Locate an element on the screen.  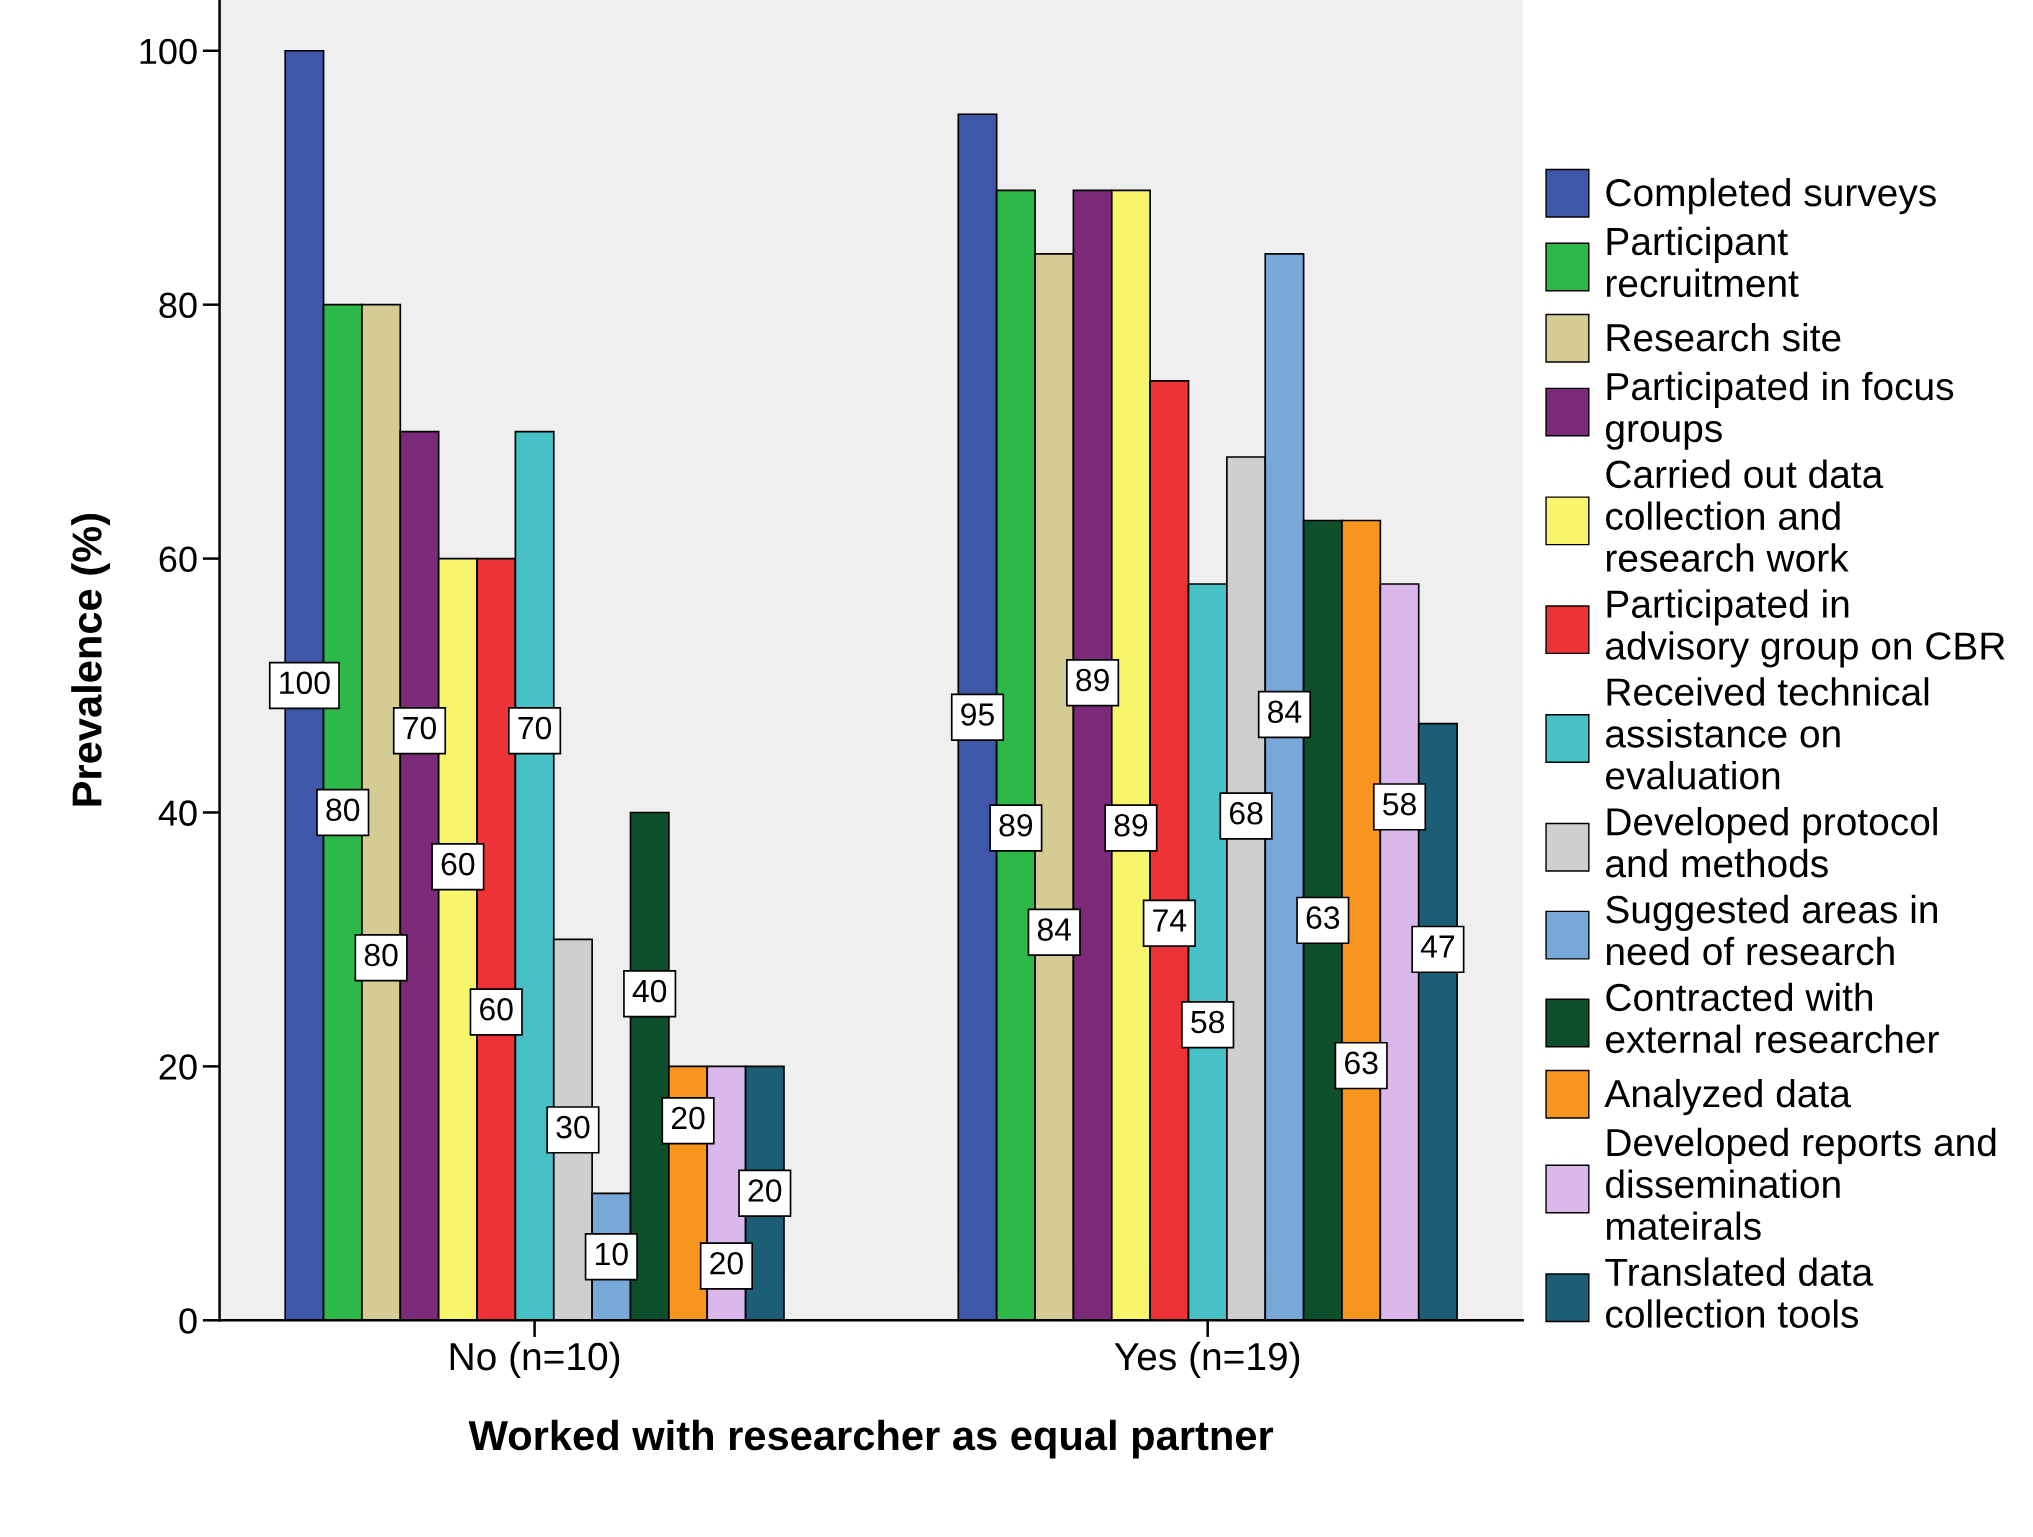
data-label: 10 is located at coordinates (611, 1254).